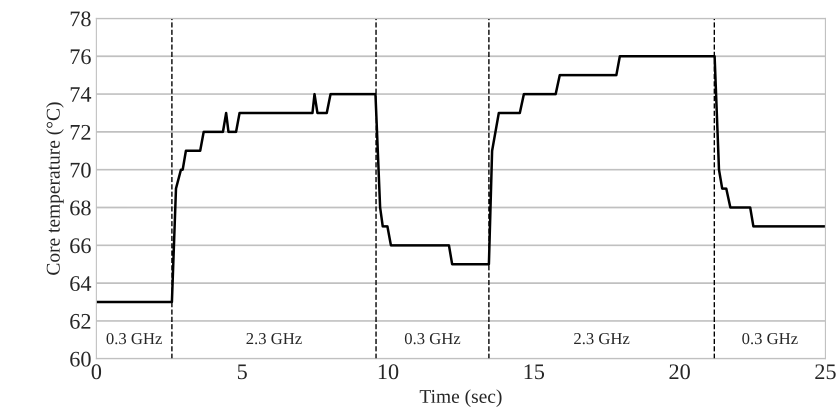 Image resolution: width=838 pixels, height=410 pixels. Describe the element at coordinates (97, 372) in the screenshot. I see `x-tick-label: 0` at that location.